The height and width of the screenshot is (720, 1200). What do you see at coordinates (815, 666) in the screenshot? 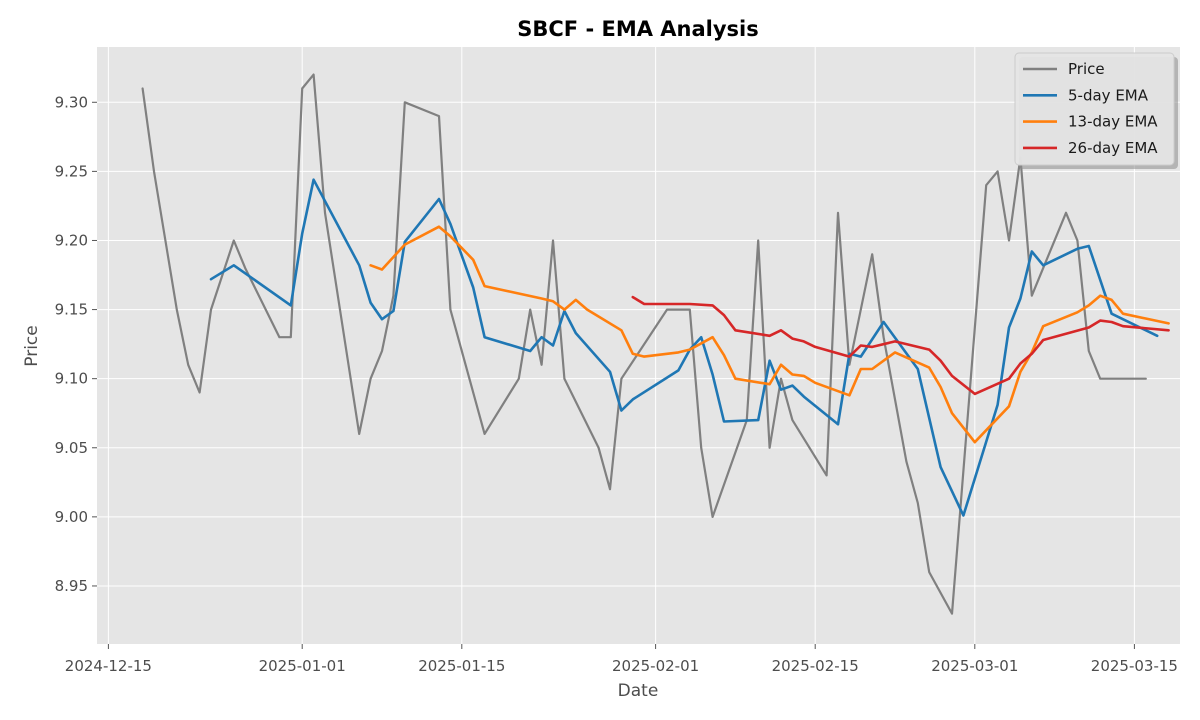
I see `x-tick-label: 2025-02-15` at bounding box center [815, 666].